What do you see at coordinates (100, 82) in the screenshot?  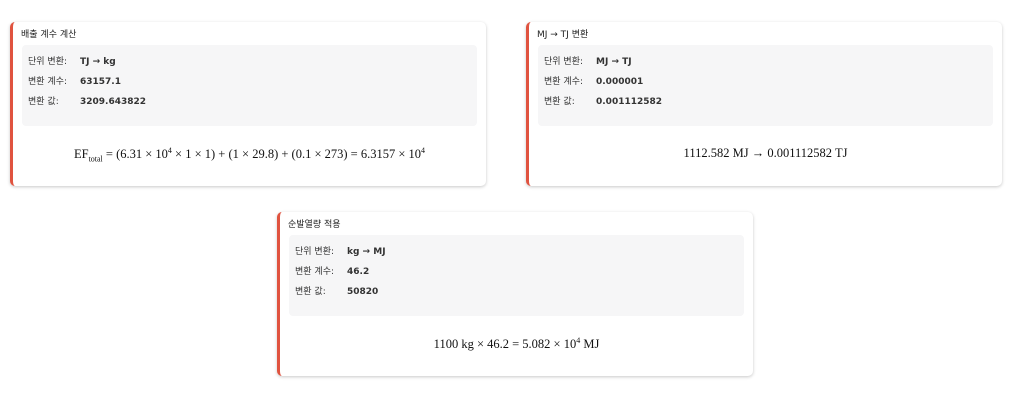 I see `value: 63157.1` at bounding box center [100, 82].